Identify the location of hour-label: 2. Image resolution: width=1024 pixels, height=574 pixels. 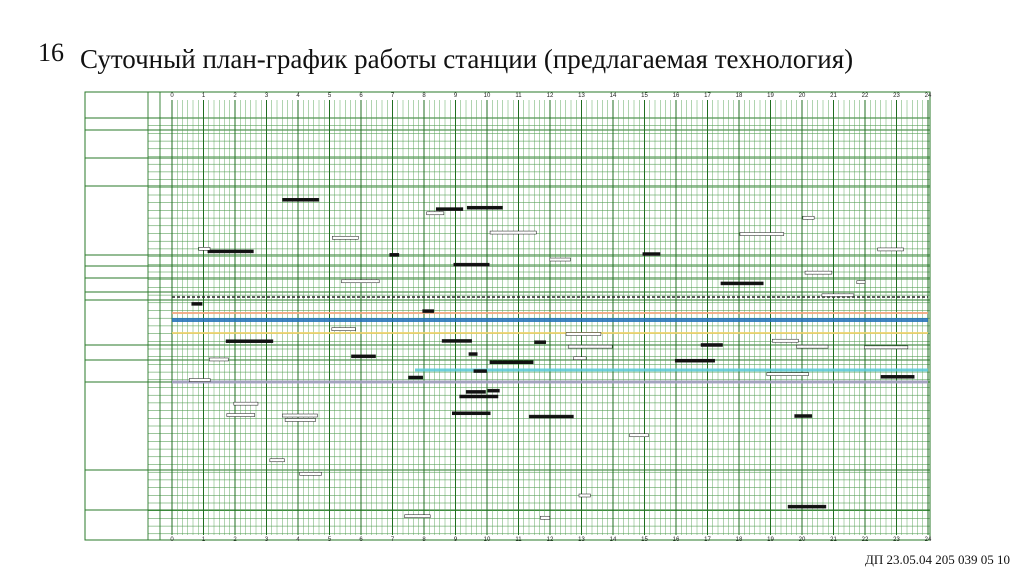
(235, 540).